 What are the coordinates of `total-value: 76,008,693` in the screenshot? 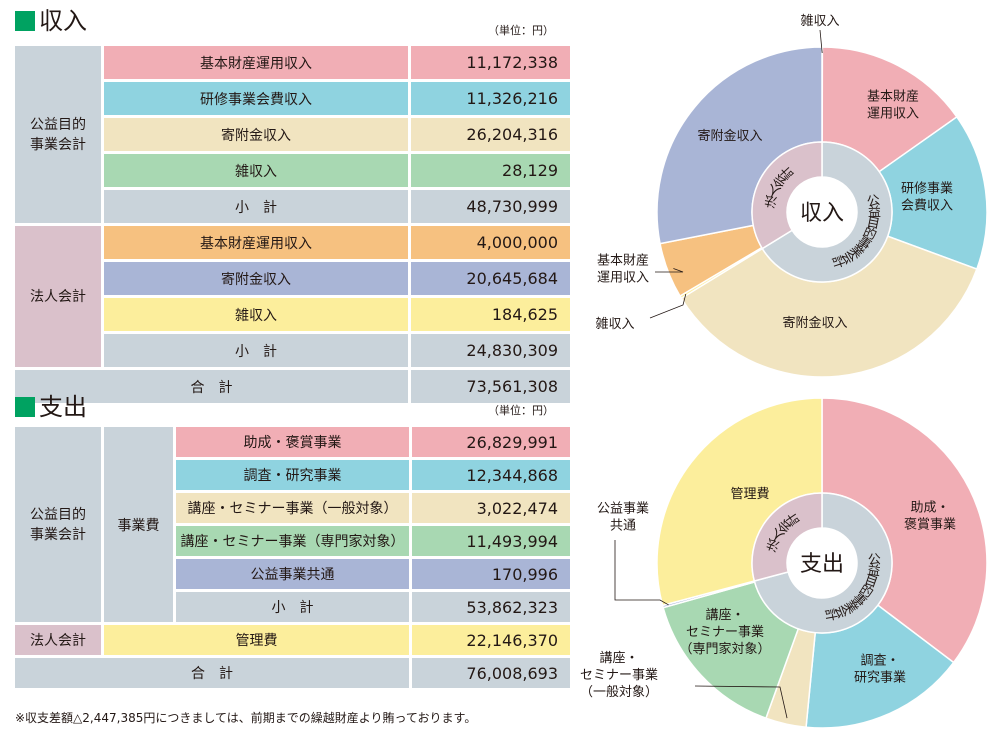 It's located at (491, 673).